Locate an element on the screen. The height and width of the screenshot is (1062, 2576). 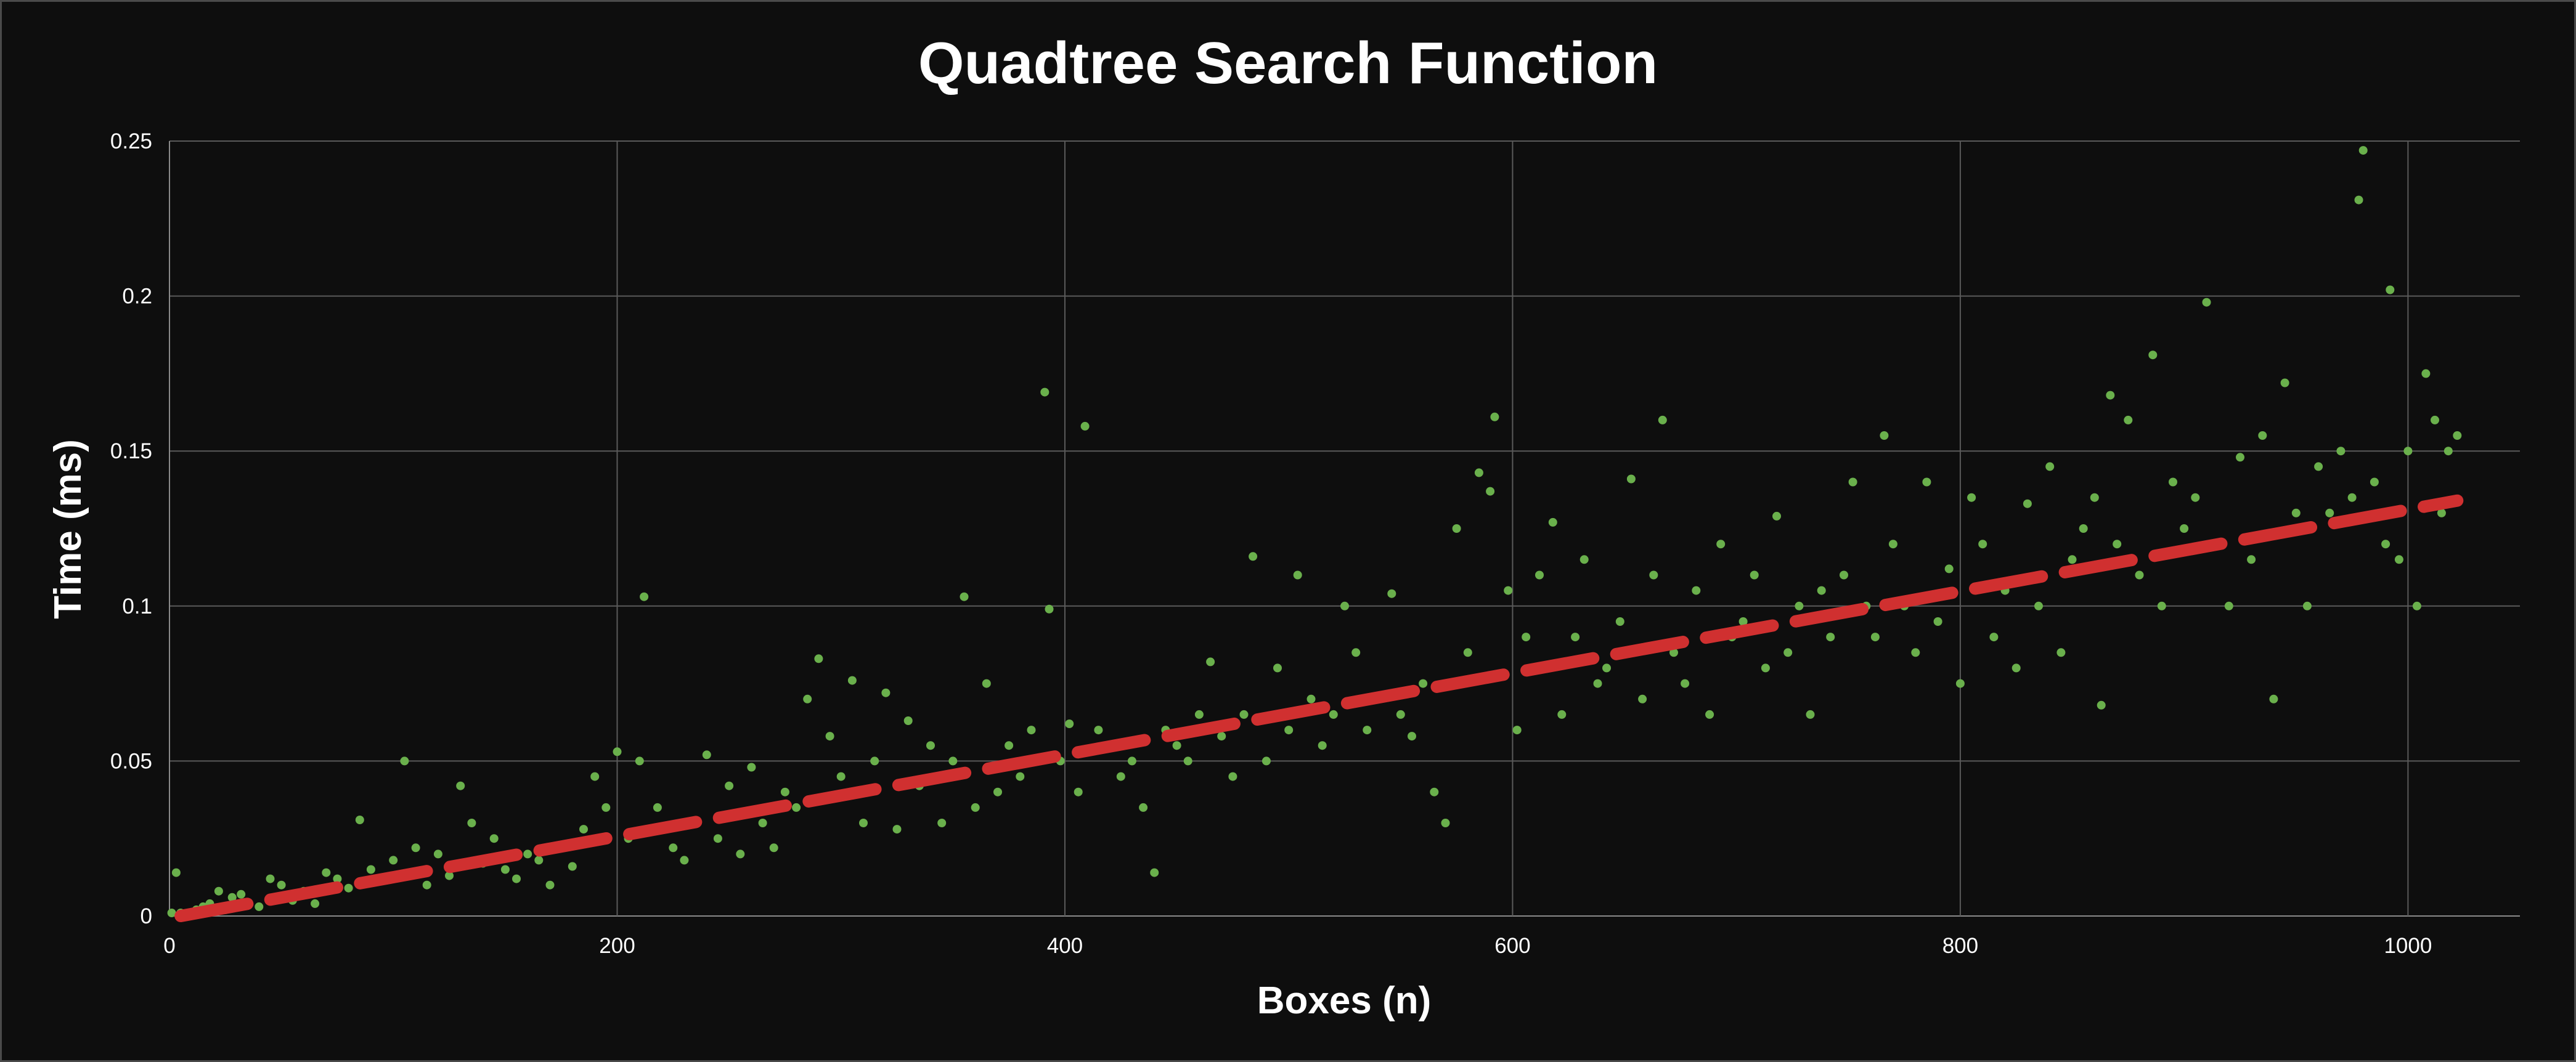
x-tick-label: 600 is located at coordinates (1512, 946).